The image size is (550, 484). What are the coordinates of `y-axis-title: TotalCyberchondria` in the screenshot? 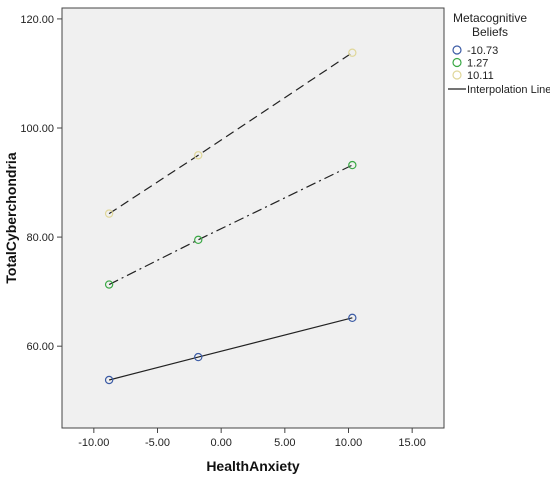 It's located at (11, 217).